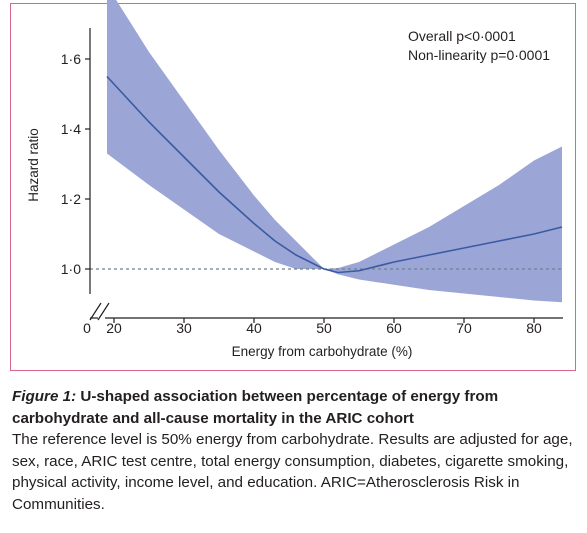 This screenshot has height=533, width=587. Describe the element at coordinates (114, 328) in the screenshot. I see `x-tick-label: 20` at that location.